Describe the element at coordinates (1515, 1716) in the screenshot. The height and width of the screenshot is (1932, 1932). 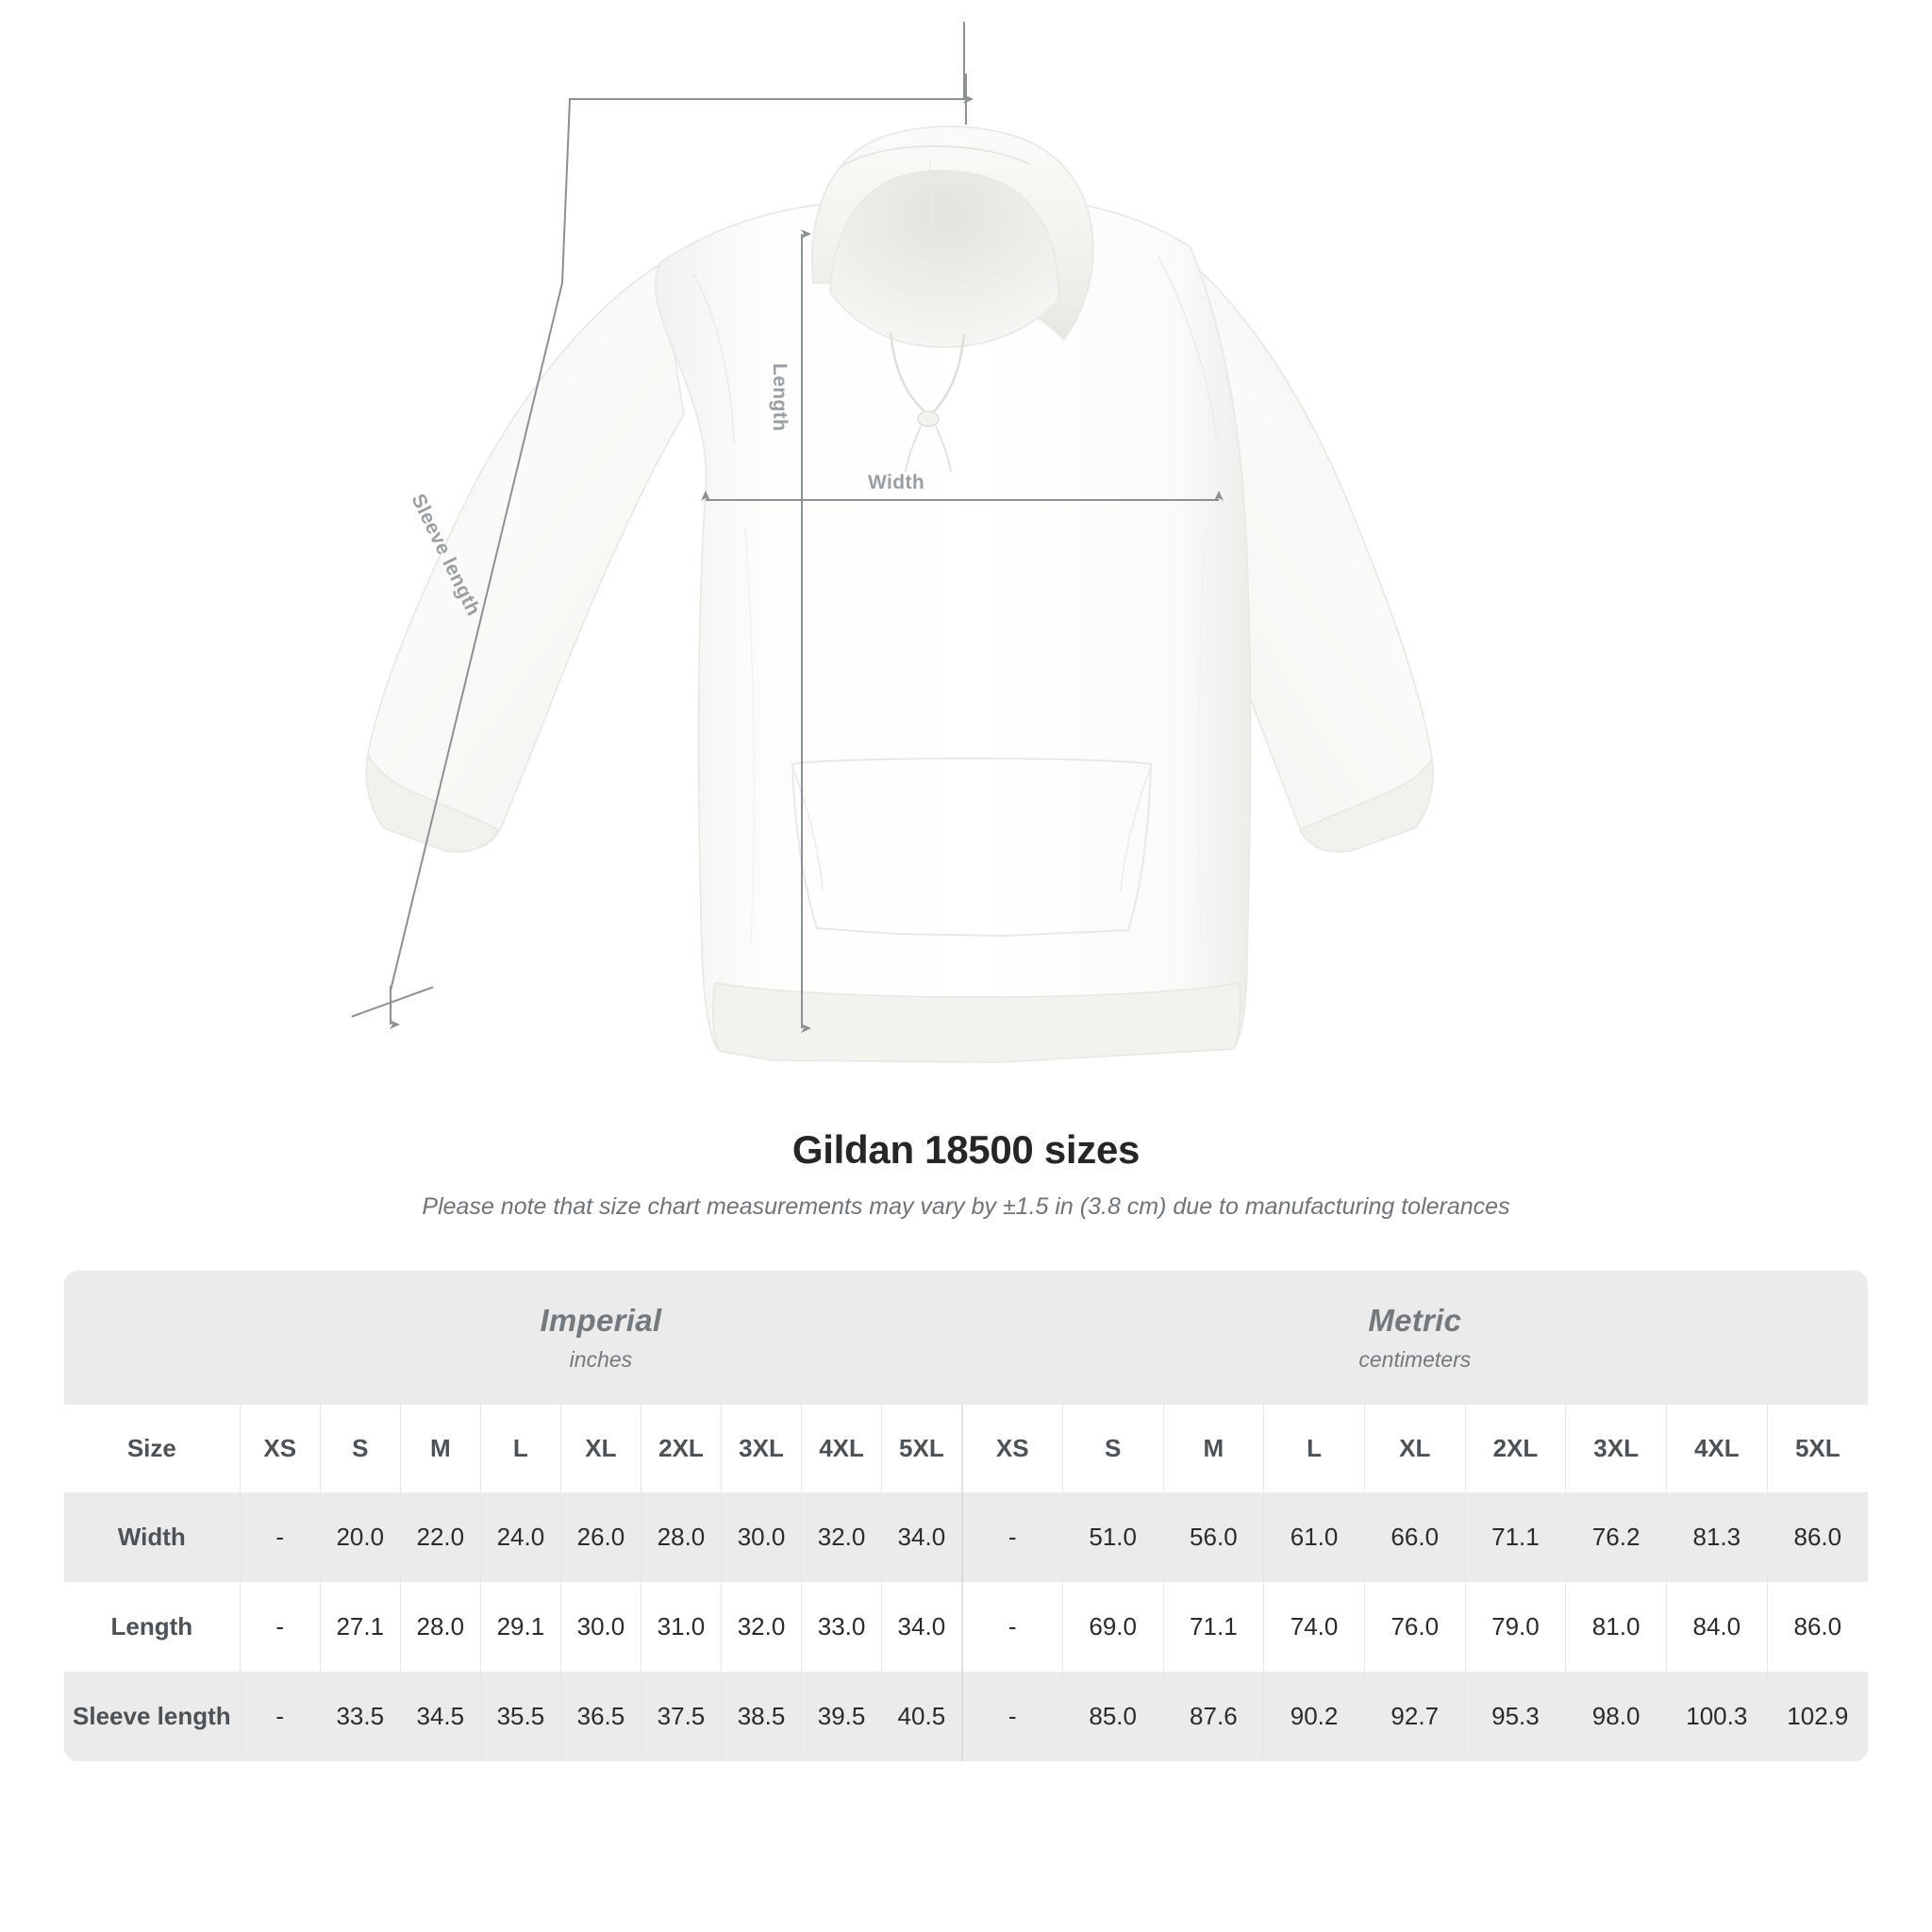
I see `cell-sleeve-length-metric-2xl: 95.3` at that location.